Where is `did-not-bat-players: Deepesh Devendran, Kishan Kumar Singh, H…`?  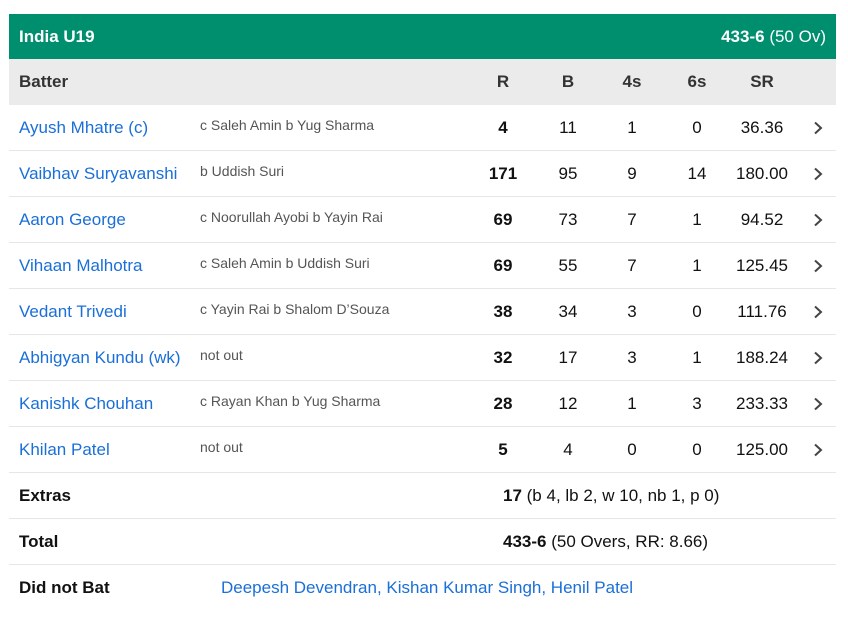 did-not-bat-players: Deepesh Devendran, Kishan Kumar Singh, H… is located at coordinates (427, 587).